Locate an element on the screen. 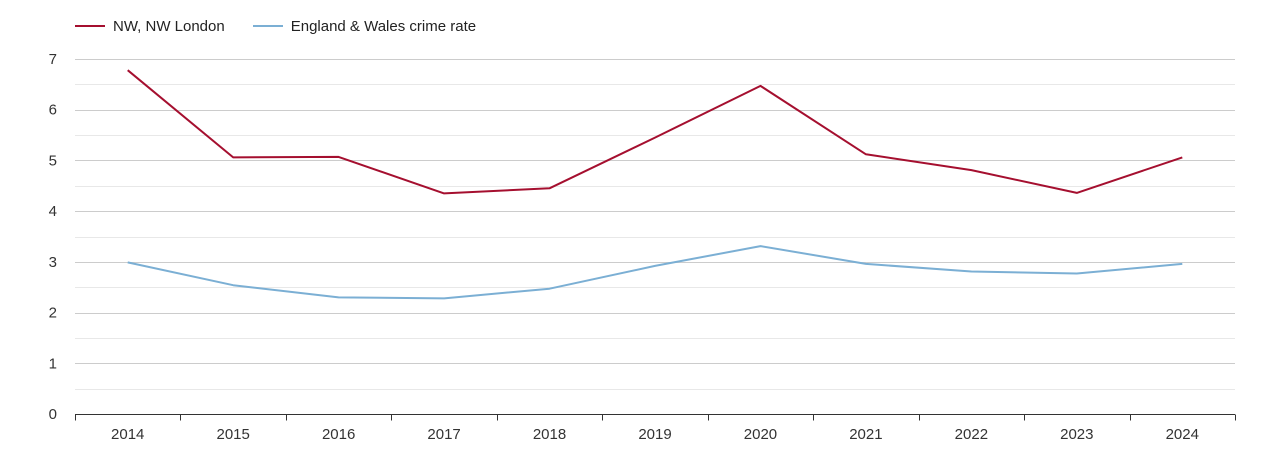  y-tick-label: 1 is located at coordinates (53, 363).